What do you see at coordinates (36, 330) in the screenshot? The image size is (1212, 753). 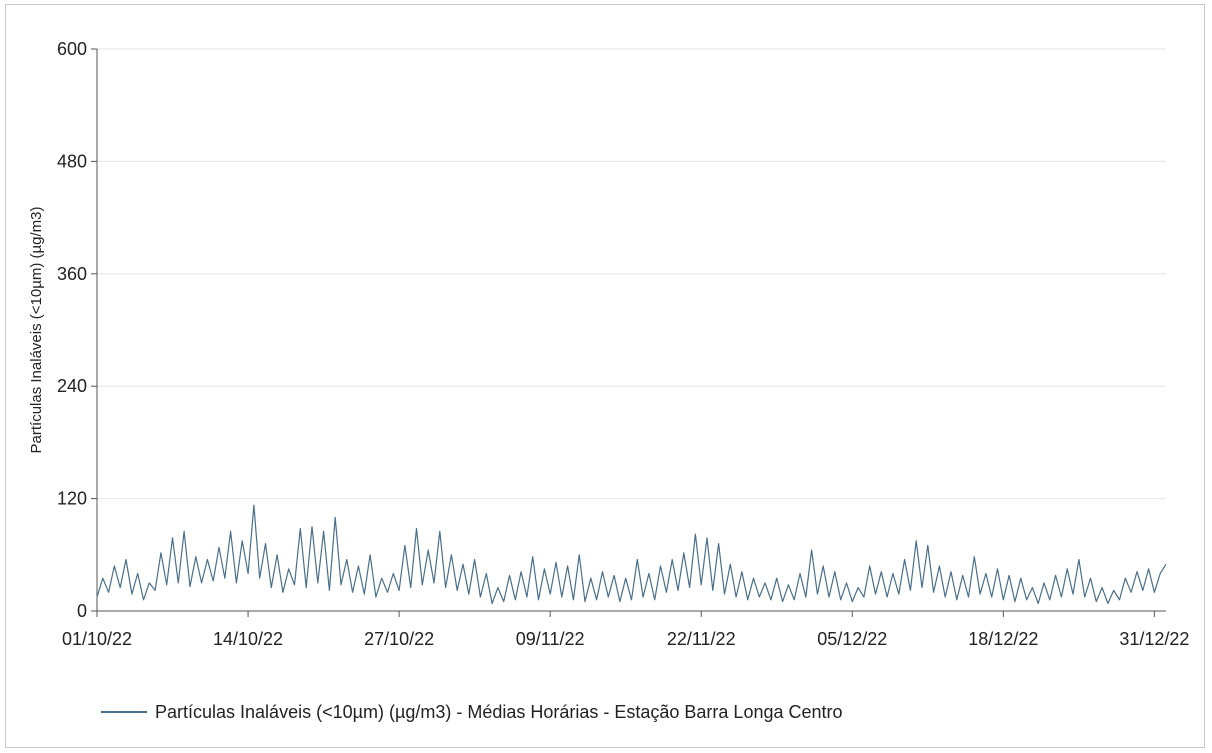 I see `y-axis-title: Partículas Inaláveis (<10µm) (µg/m3)` at bounding box center [36, 330].